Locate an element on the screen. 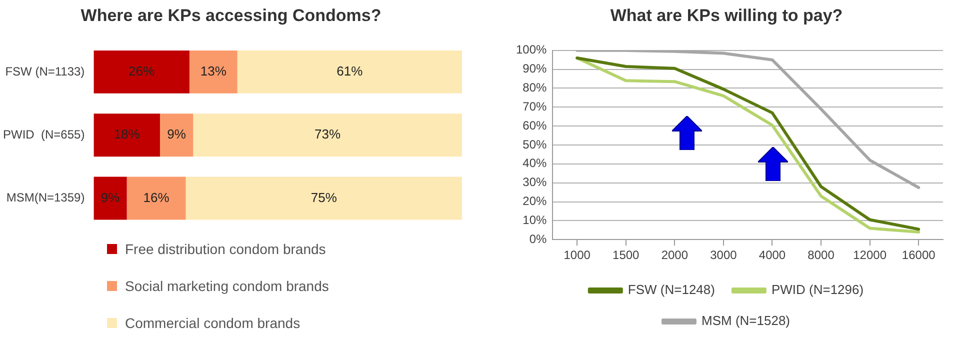 The image size is (953, 338). x-tick-label: 8000 is located at coordinates (821, 255).